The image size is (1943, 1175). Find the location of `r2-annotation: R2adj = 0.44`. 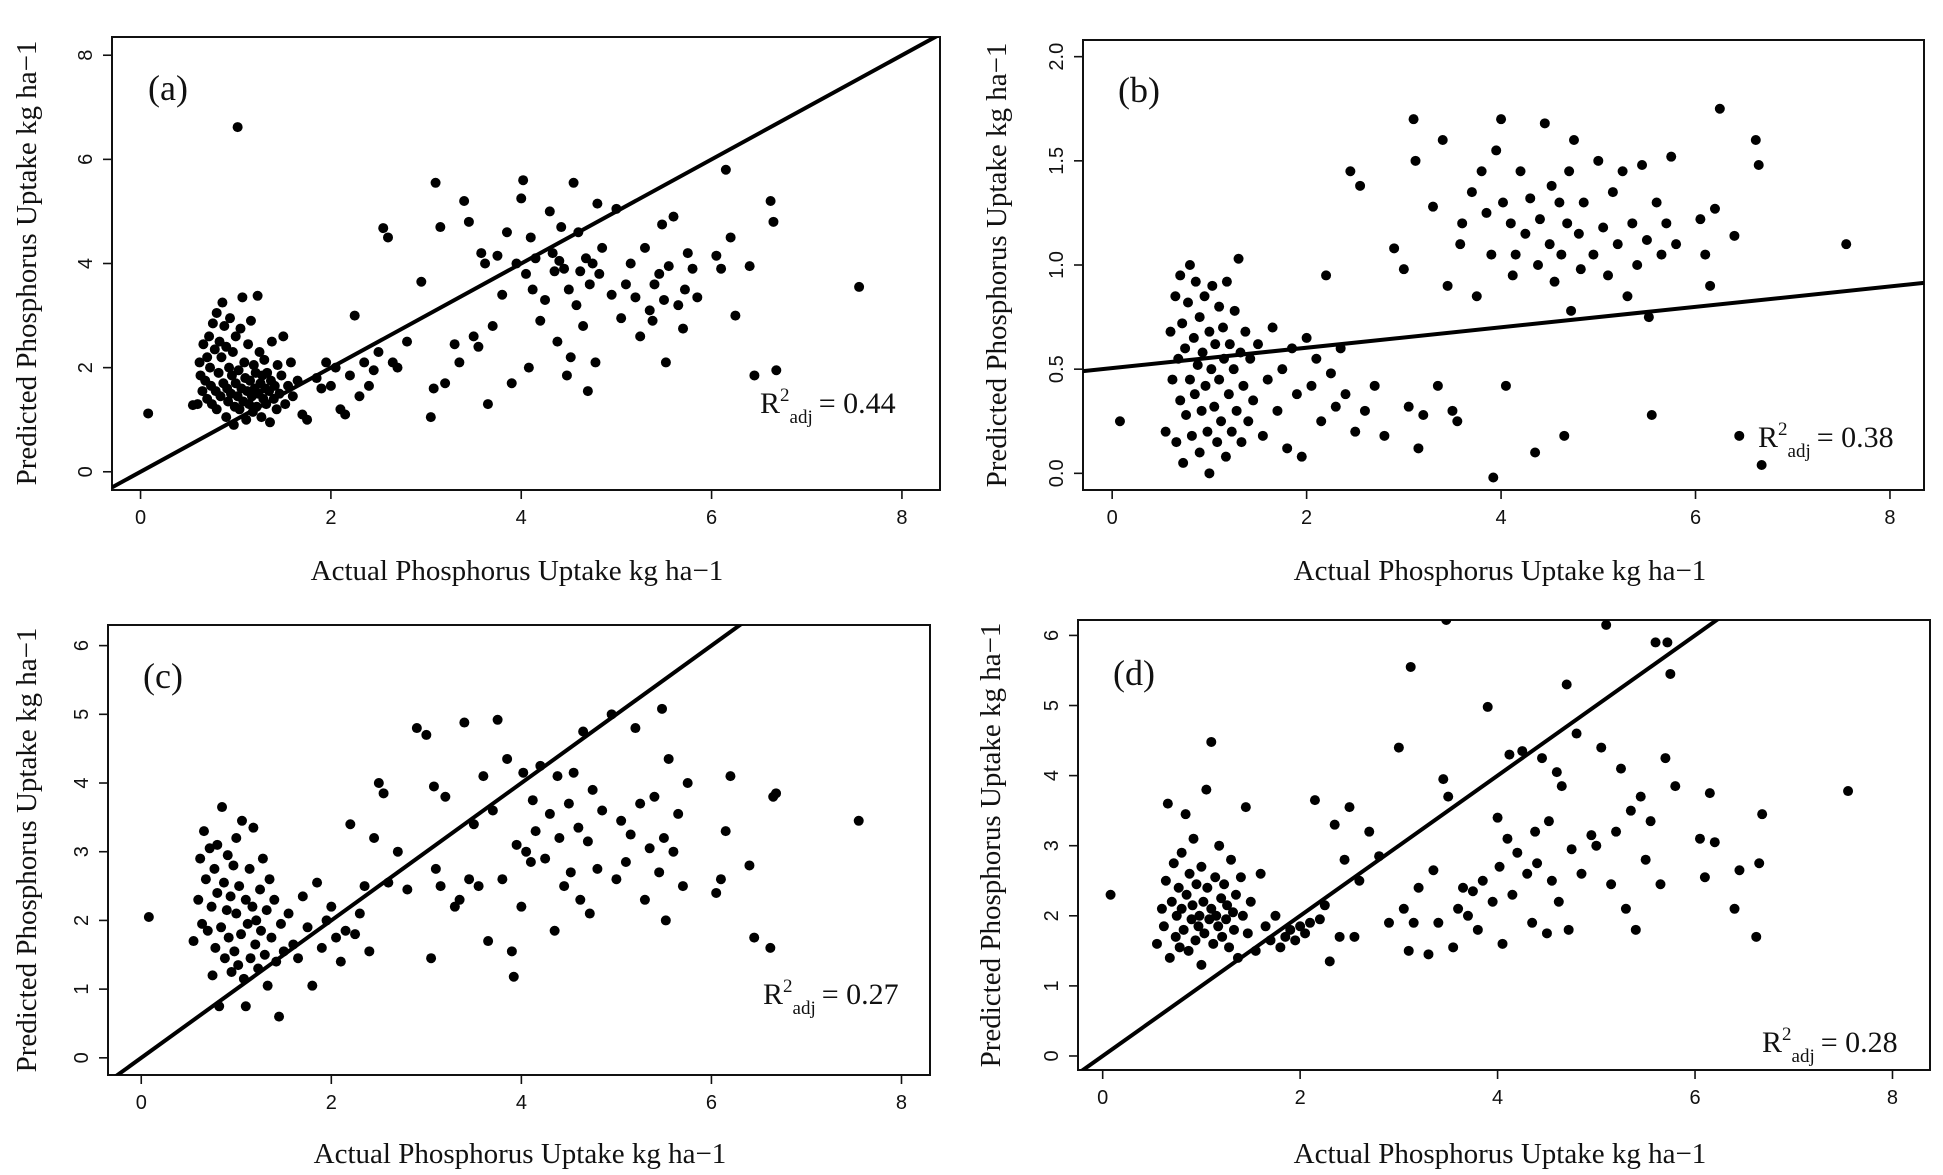

r2-annotation: R2adj = 0.44 is located at coordinates (828, 406).